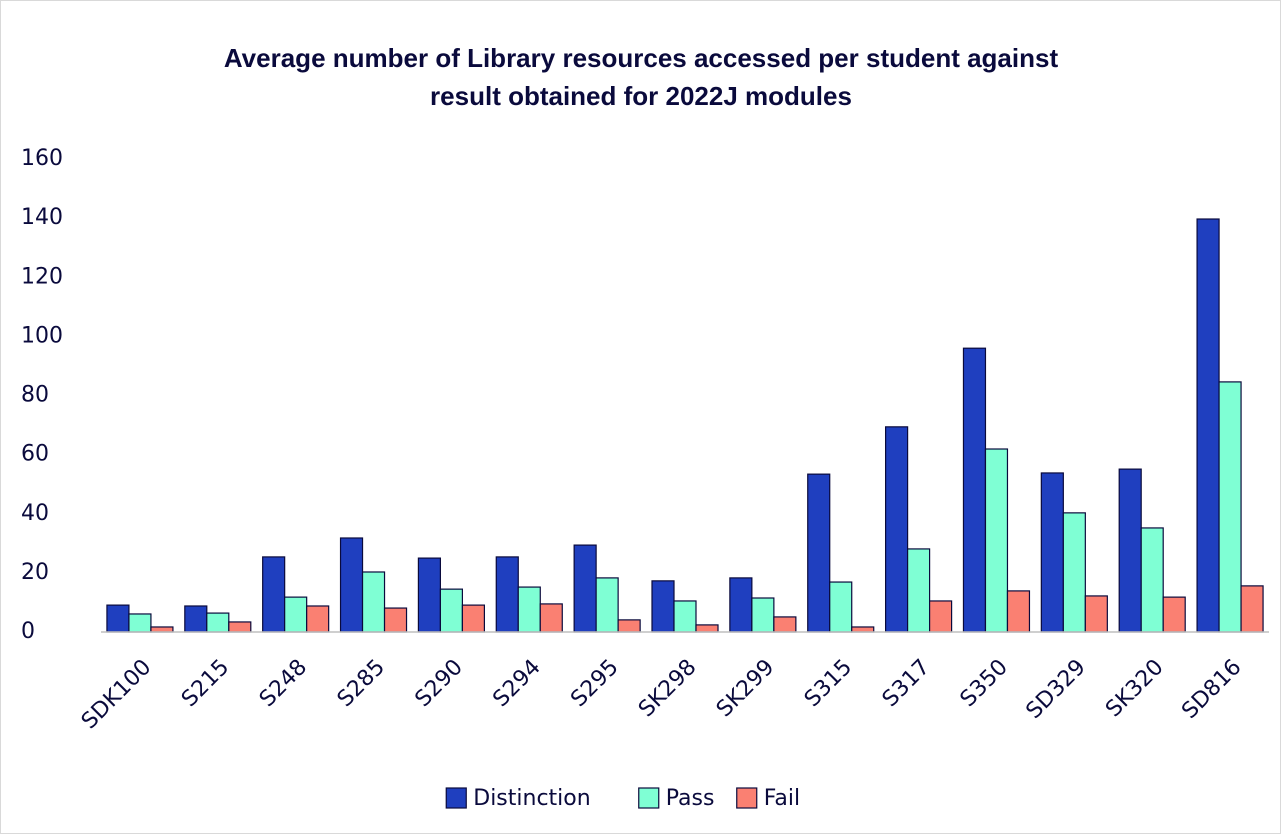  I want to click on x-tick-label: S294, so click(516, 683).